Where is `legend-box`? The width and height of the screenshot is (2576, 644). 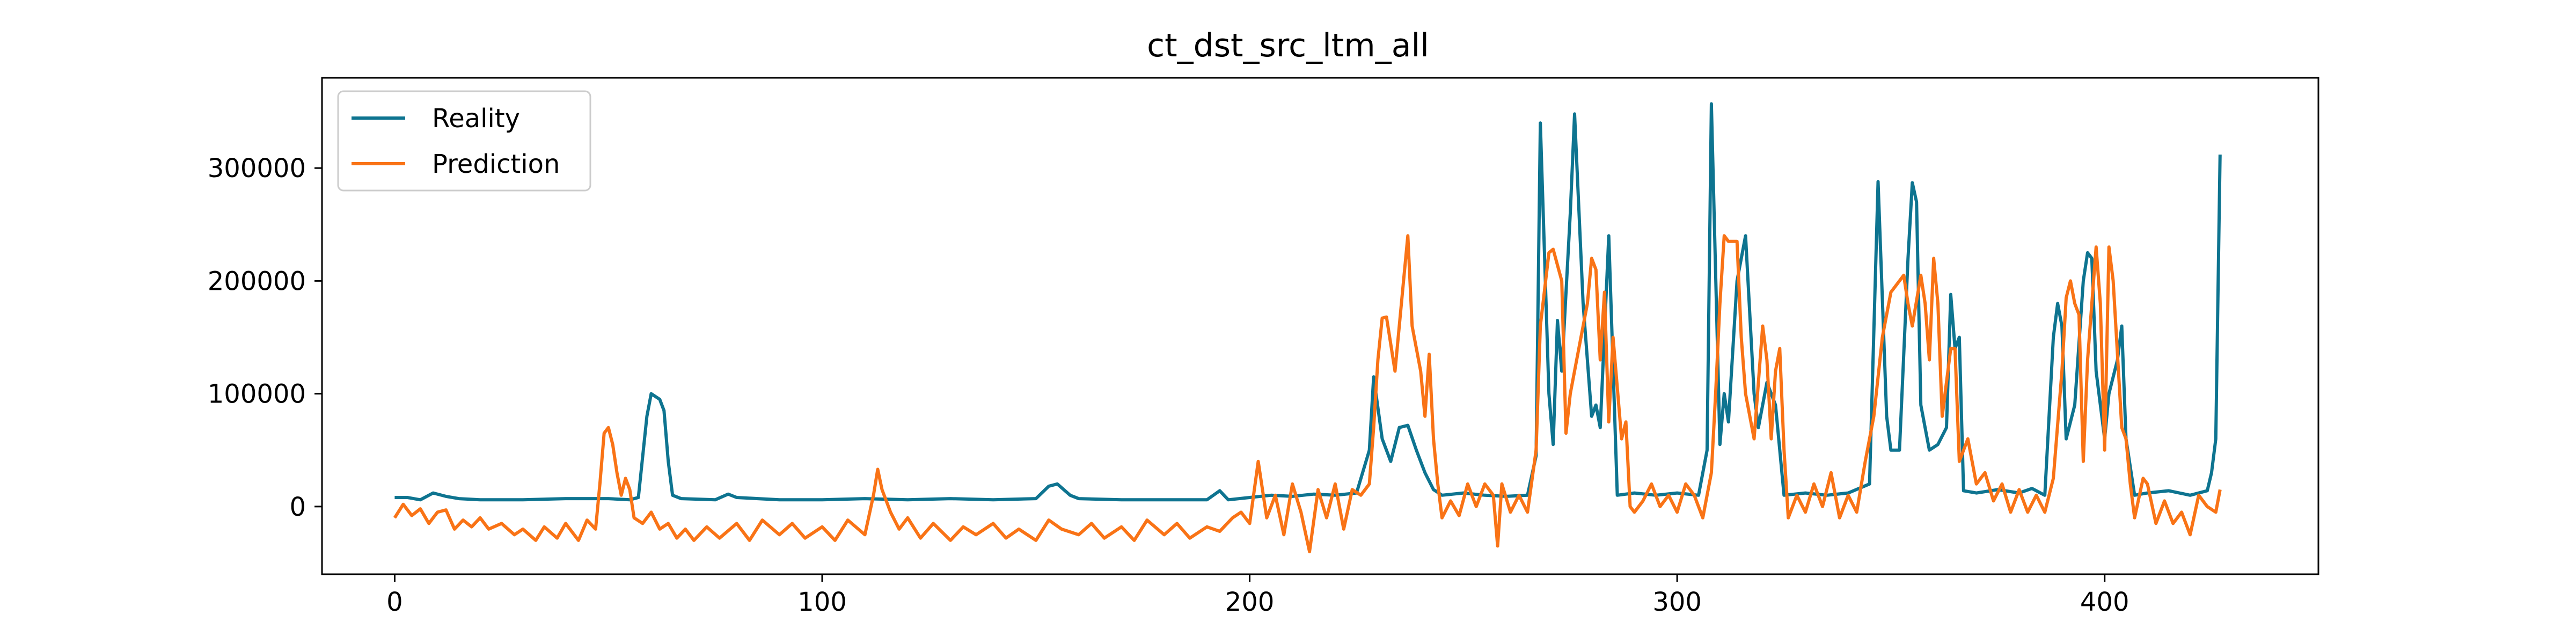 legend-box is located at coordinates (464, 141).